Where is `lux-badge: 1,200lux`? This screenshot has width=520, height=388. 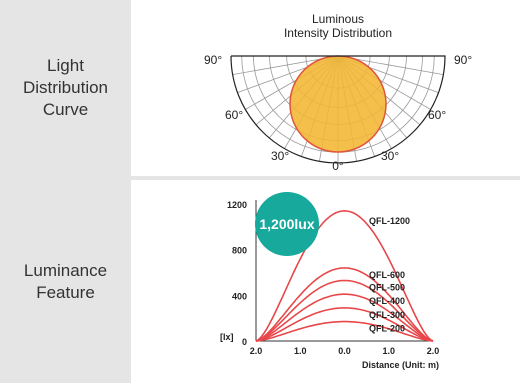 lux-badge: 1,200lux is located at coordinates (287, 224).